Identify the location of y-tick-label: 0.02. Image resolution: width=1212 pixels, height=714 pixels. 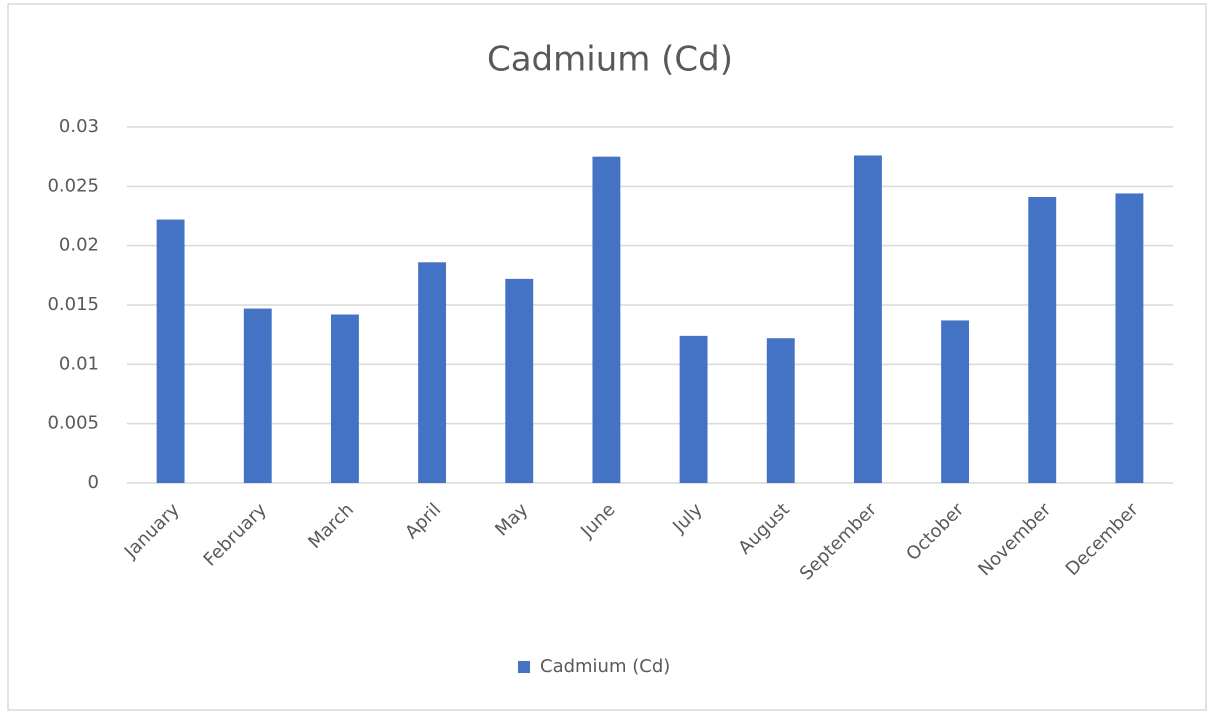
(79, 245).